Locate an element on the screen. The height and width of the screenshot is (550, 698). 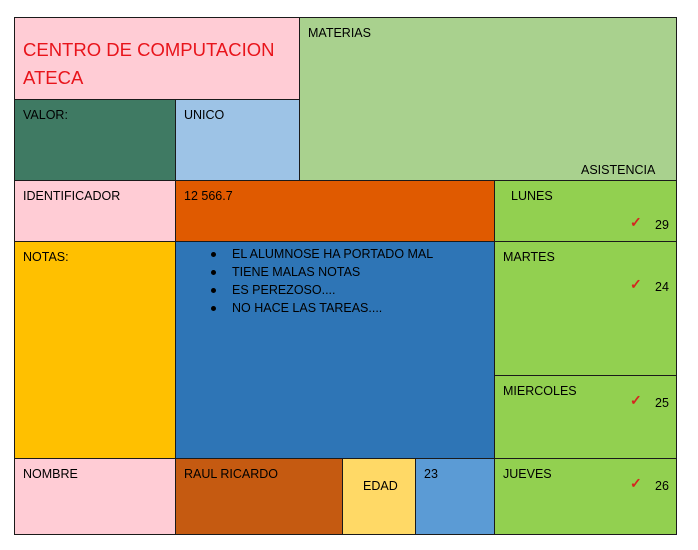
title-line-2: ATECA is located at coordinates (53, 77).